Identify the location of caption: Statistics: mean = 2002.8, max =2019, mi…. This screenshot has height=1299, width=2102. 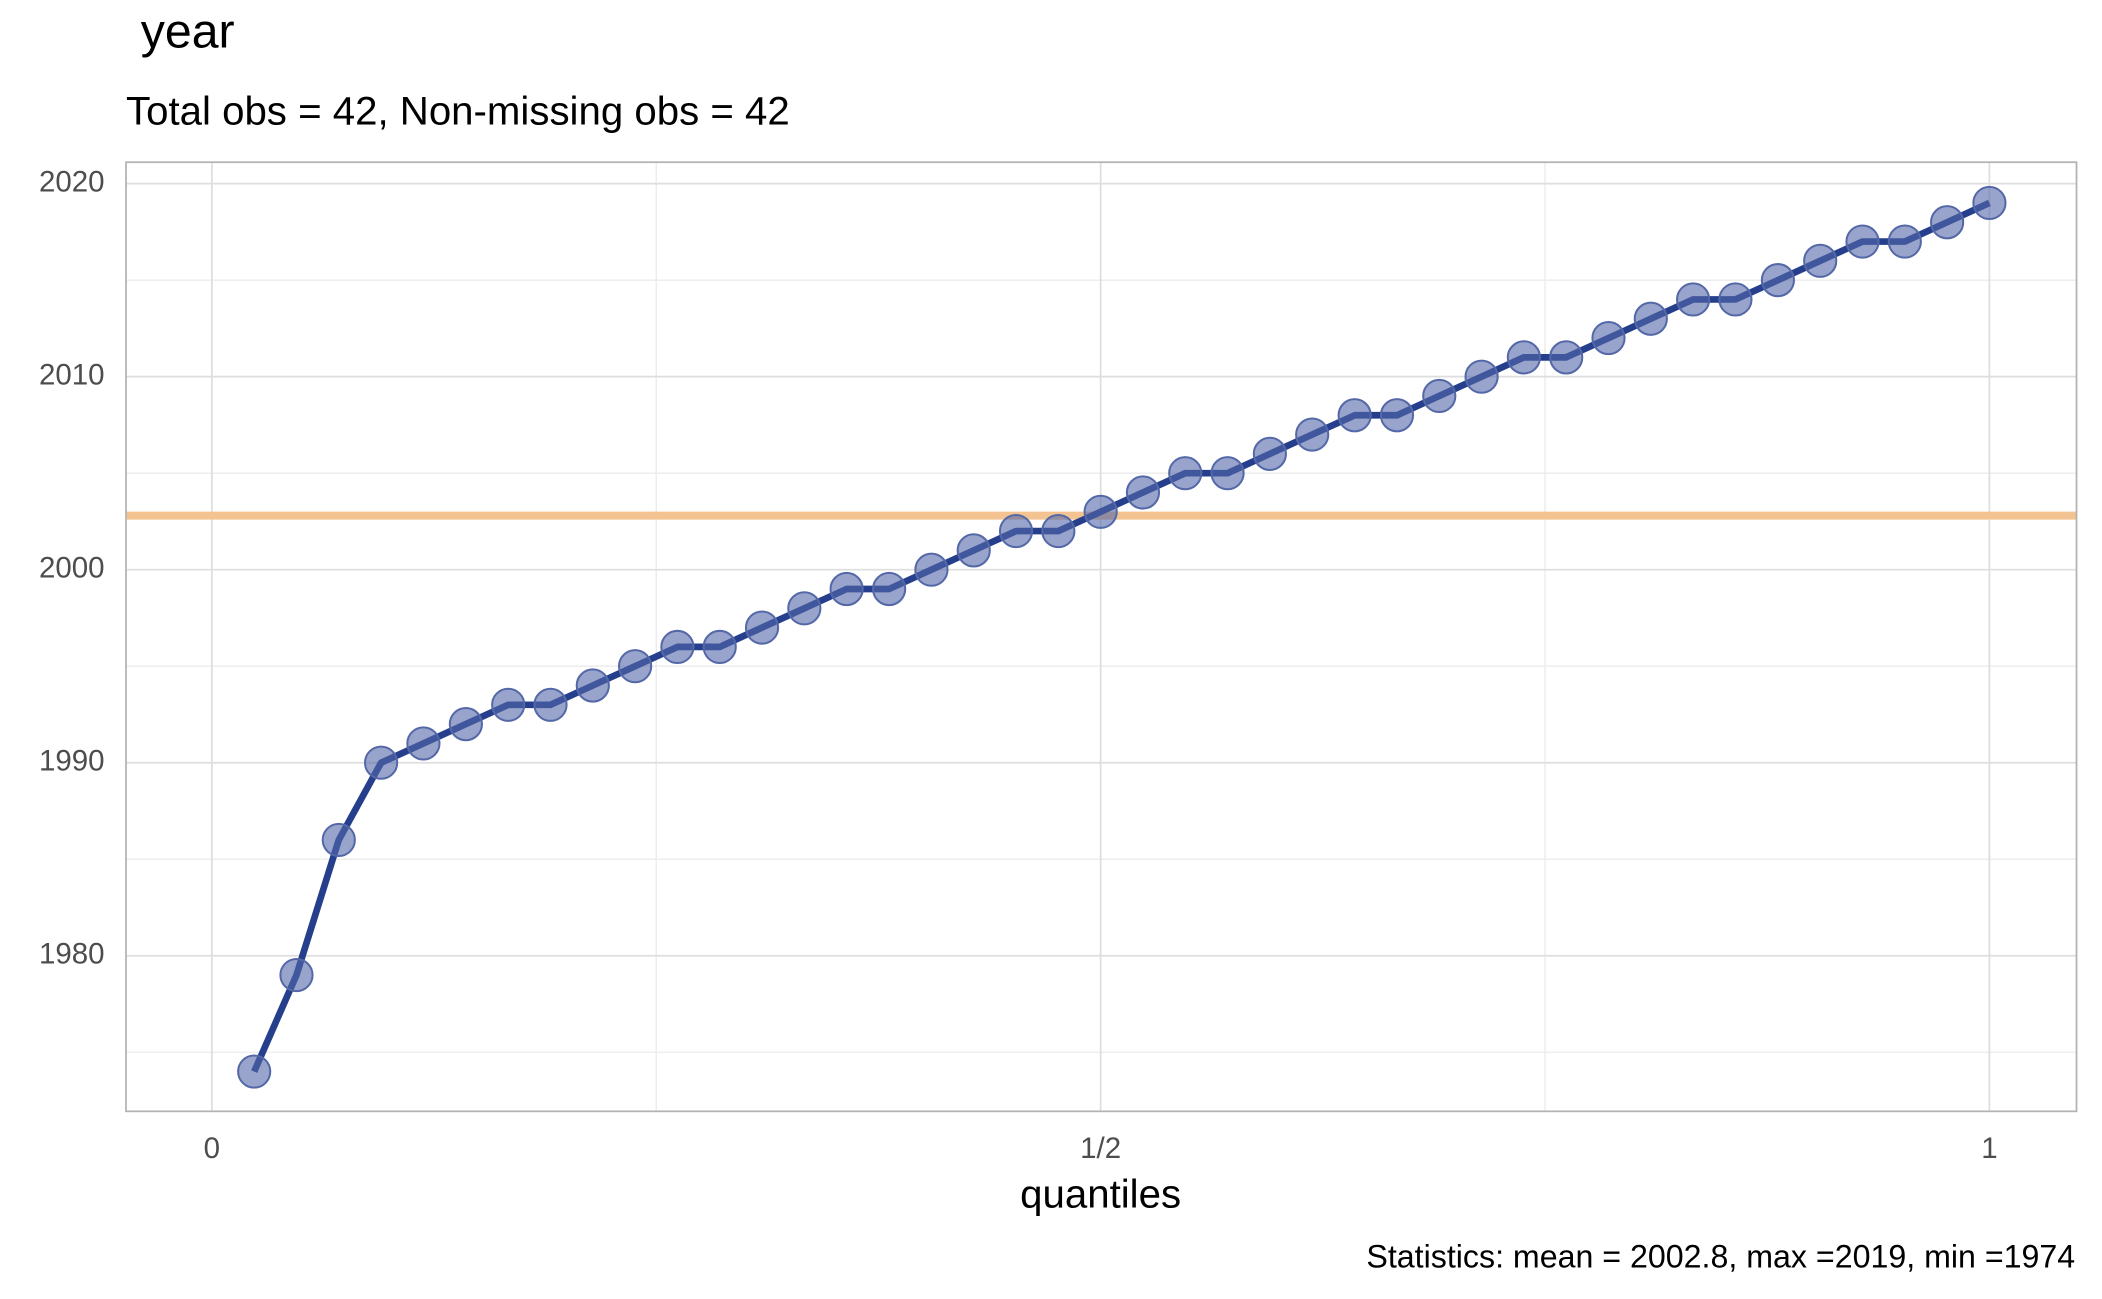
(1720, 1256).